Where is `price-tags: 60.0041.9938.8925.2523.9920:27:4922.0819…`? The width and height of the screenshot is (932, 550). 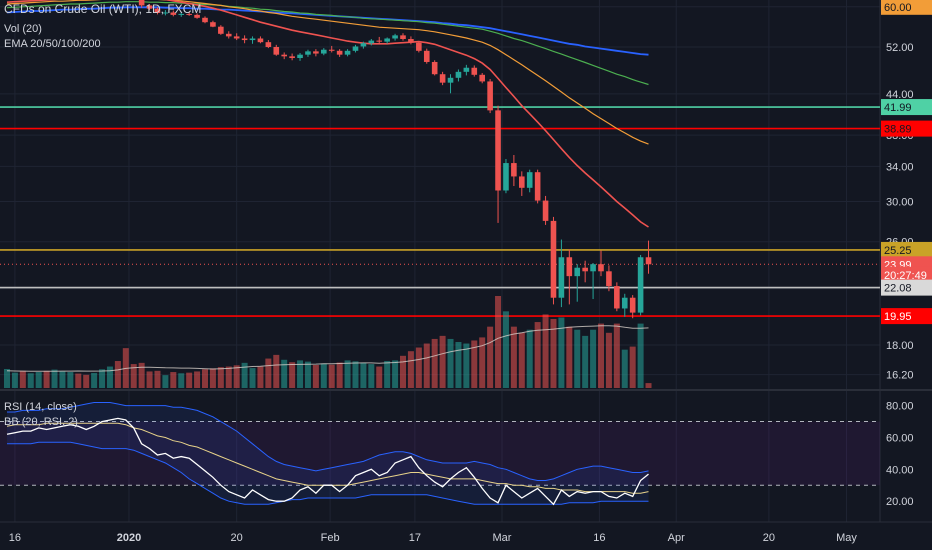 price-tags: 60.0041.9938.8925.2523.9920:27:4922.0819… is located at coordinates (906, 162).